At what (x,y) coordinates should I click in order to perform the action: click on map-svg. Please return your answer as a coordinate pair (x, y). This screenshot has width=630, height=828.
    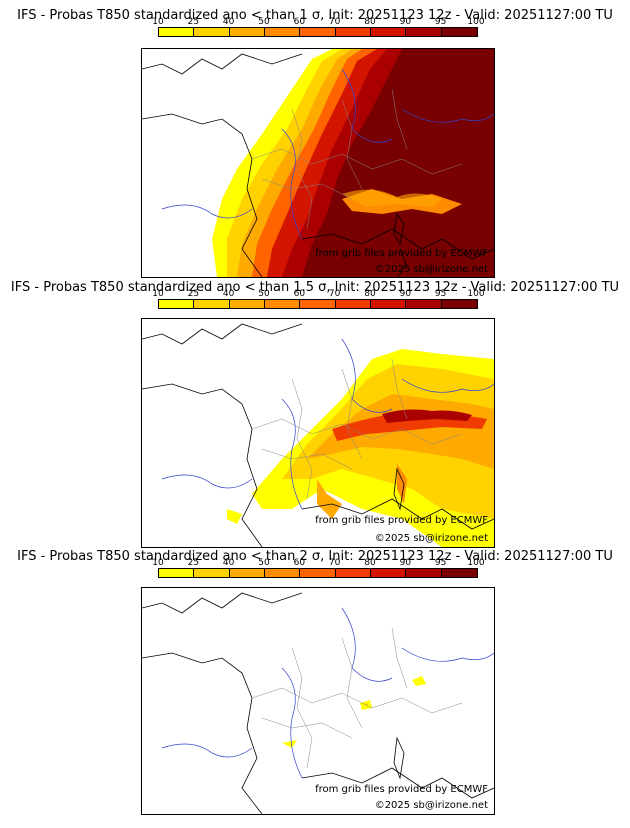
    Looking at the image, I should click on (318, 703).